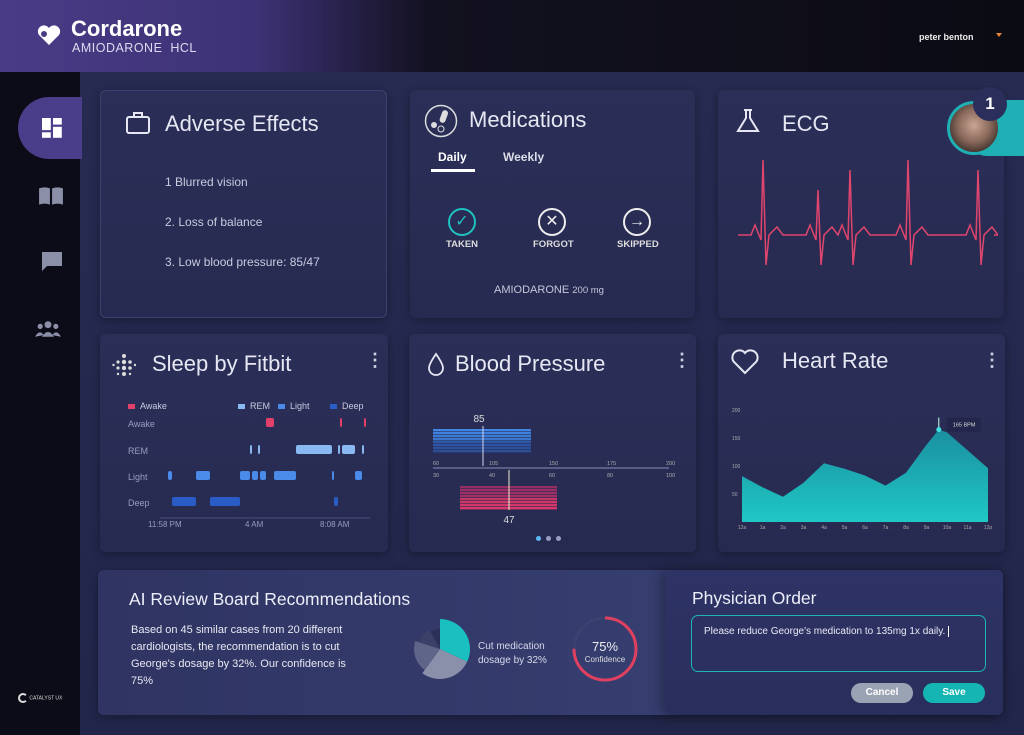 This screenshot has width=1024, height=735. I want to click on drug-dose: AMIODARONE 200 mg, so click(549, 290).